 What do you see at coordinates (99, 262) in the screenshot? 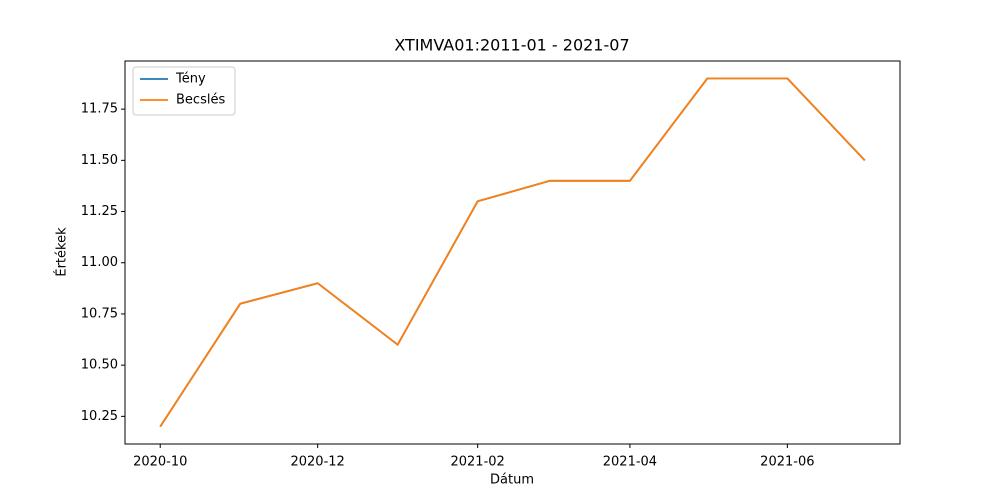
I see `y-tick-label: 11.00` at bounding box center [99, 262].